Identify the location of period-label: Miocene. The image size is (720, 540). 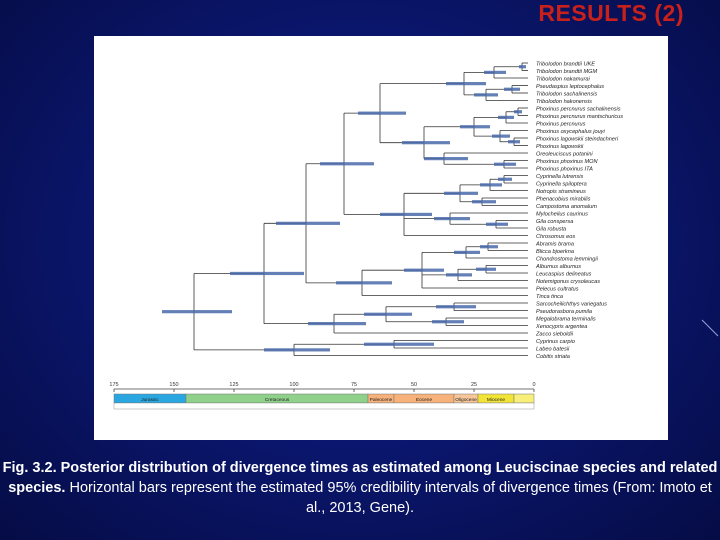
(496, 400).